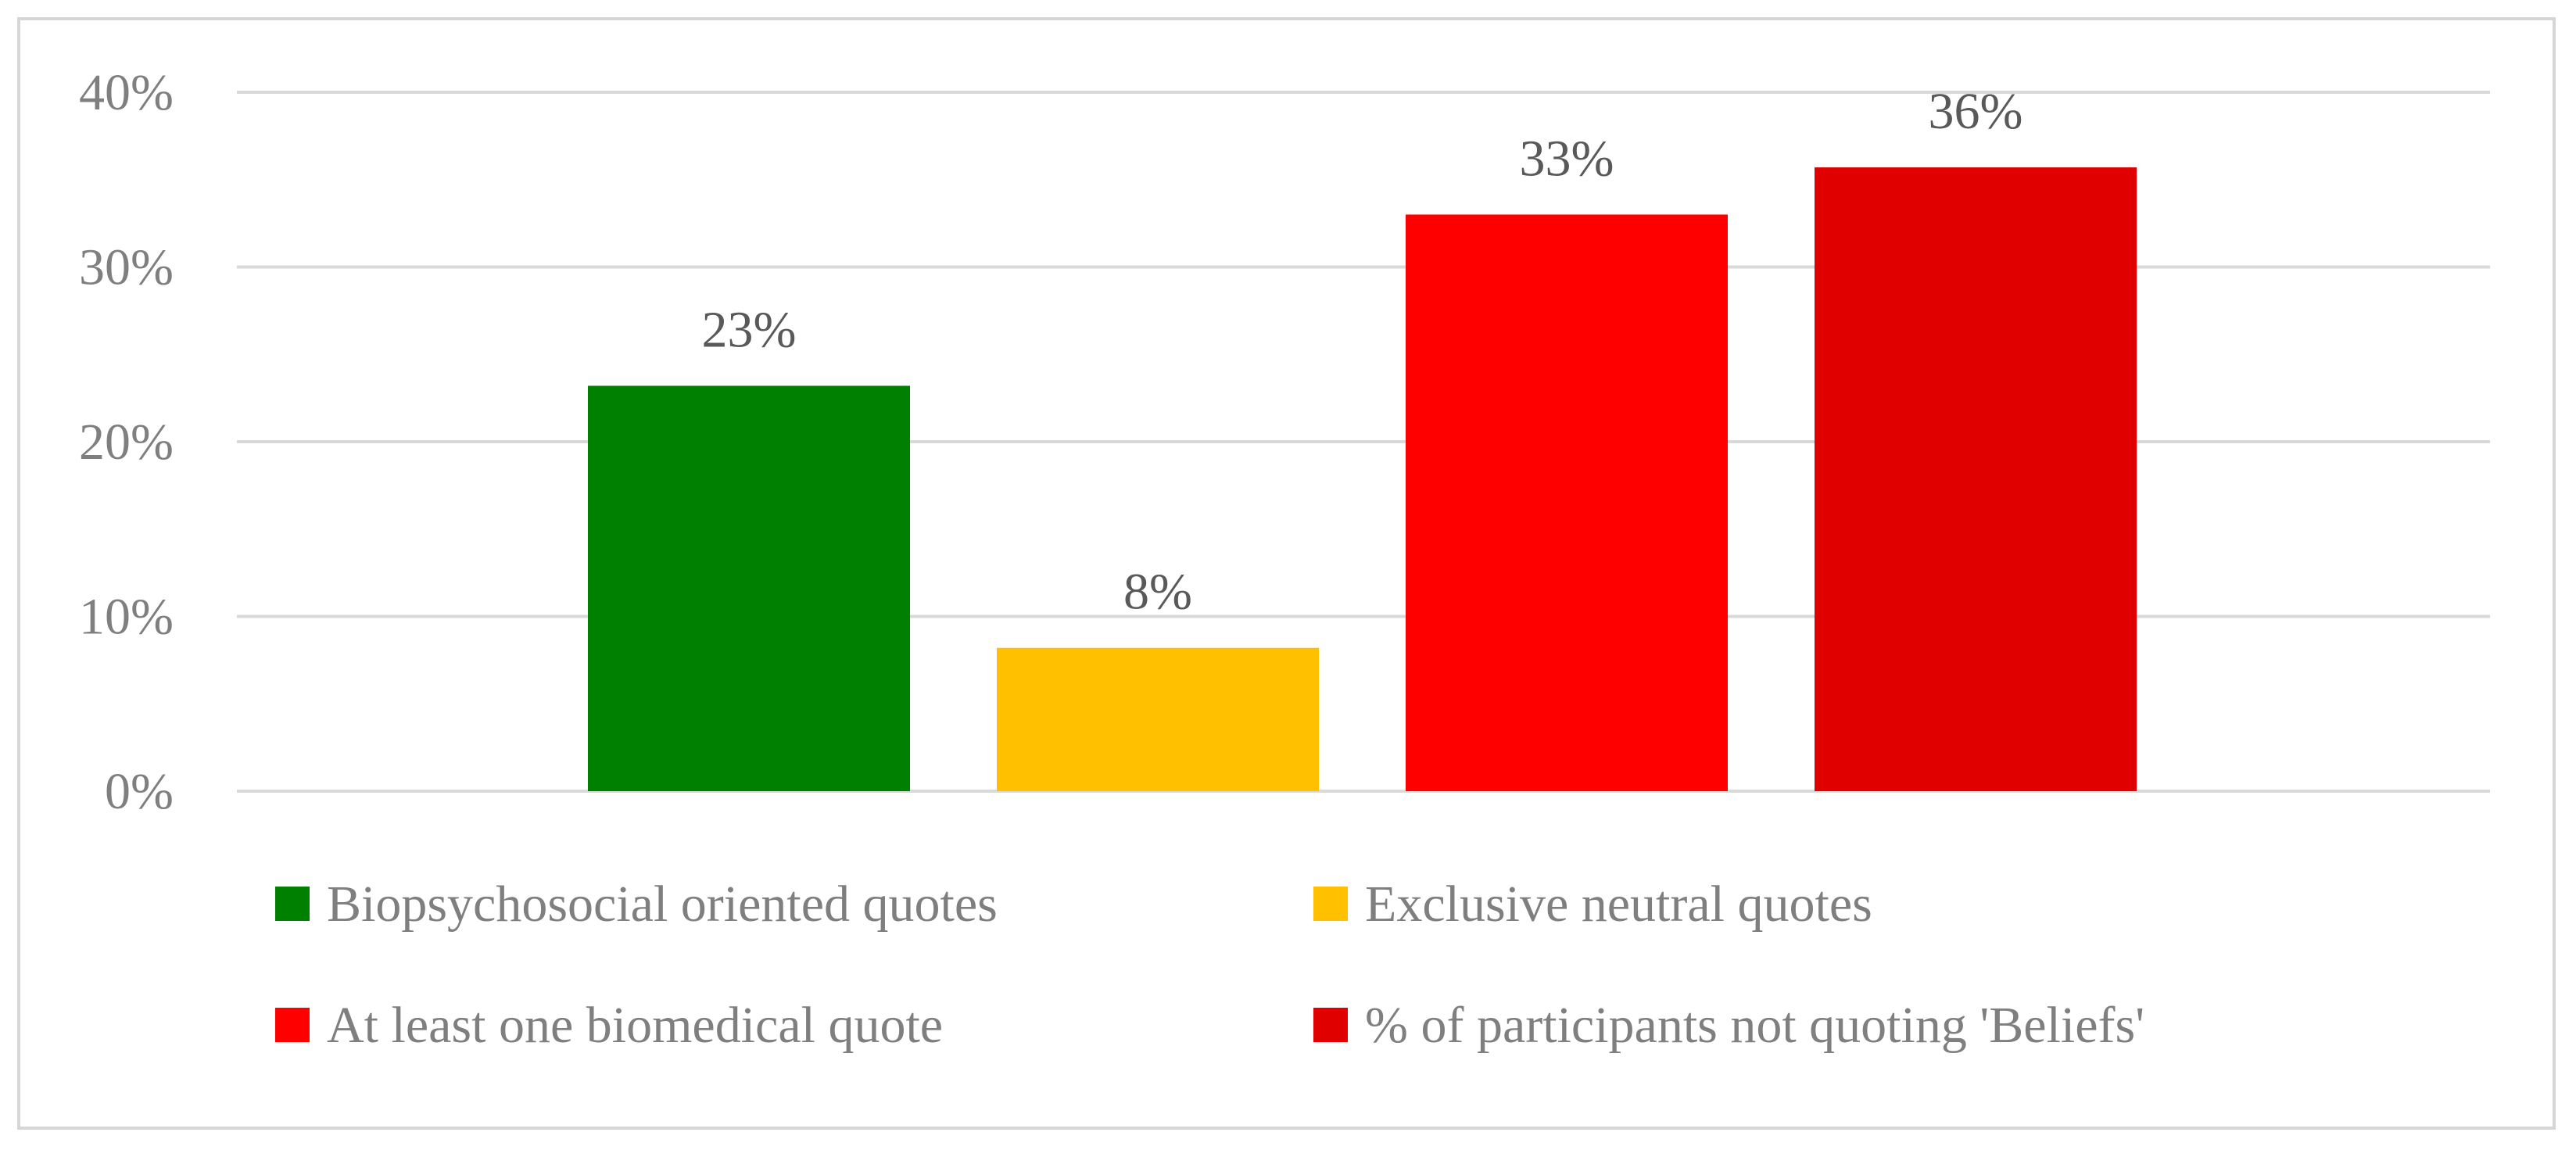 The width and height of the screenshot is (2576, 1150). Describe the element at coordinates (749, 329) in the screenshot. I see `data-label: 23%` at that location.